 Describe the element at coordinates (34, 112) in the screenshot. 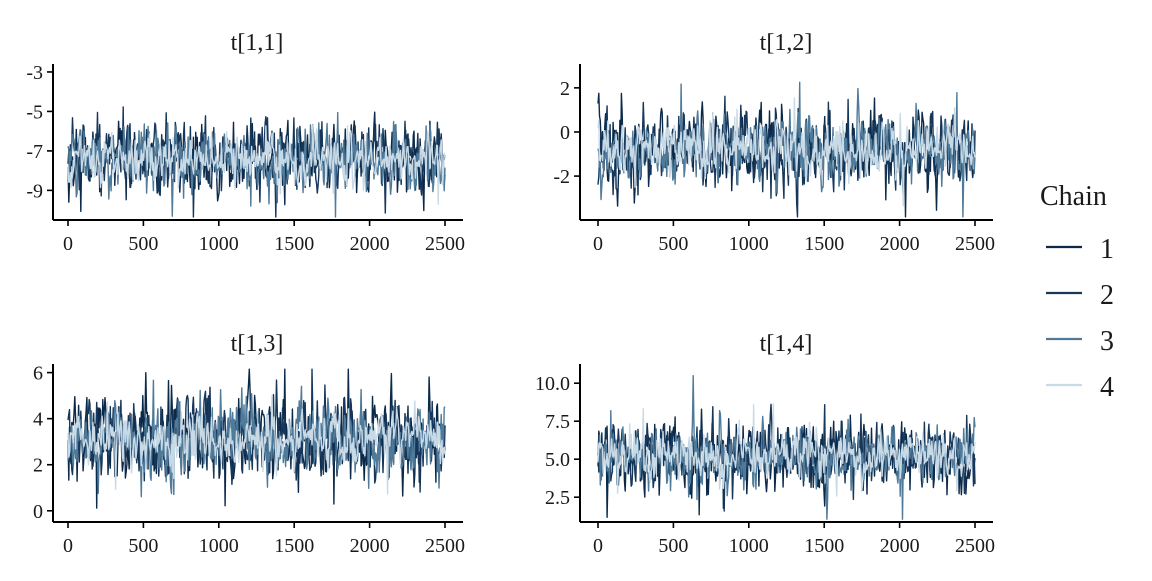

I see `y-tick-label: -5` at that location.